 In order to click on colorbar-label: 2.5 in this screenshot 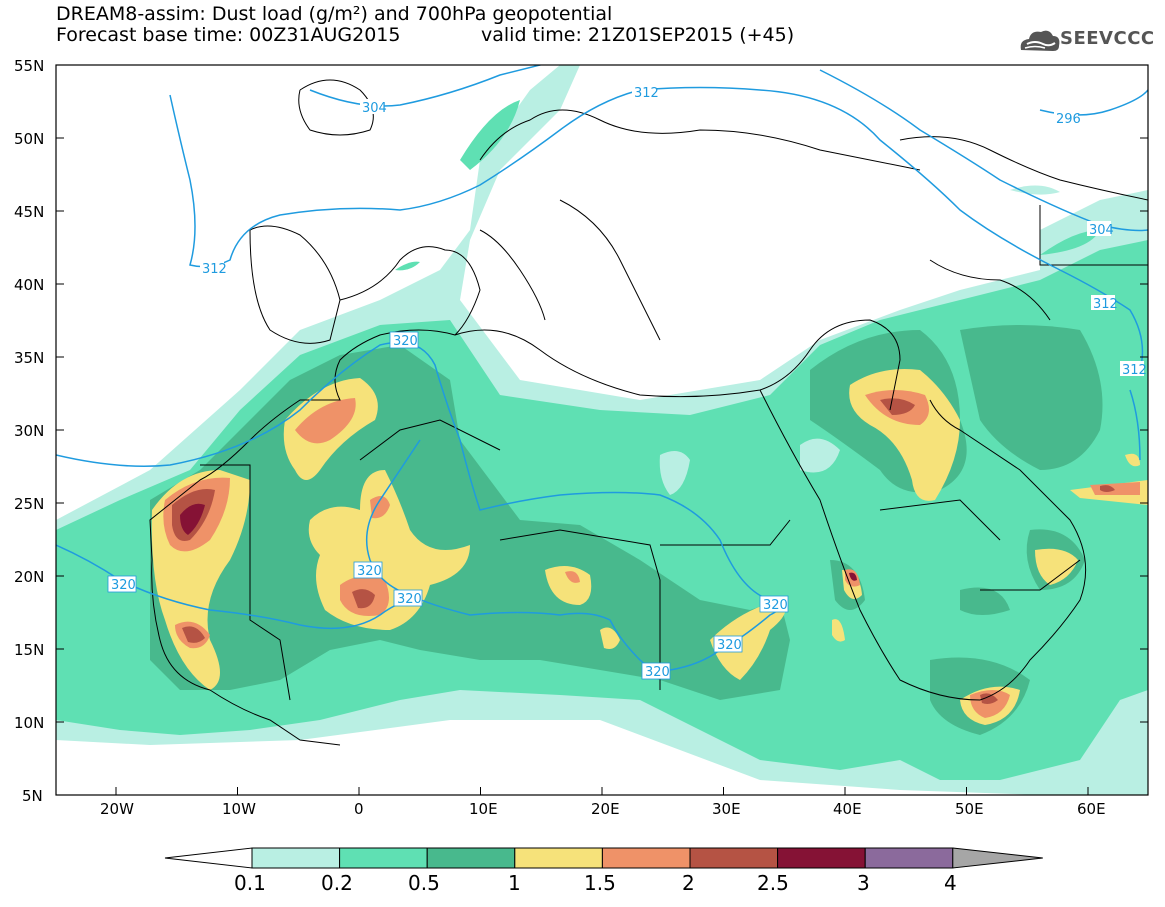, I will do `click(773, 883)`.